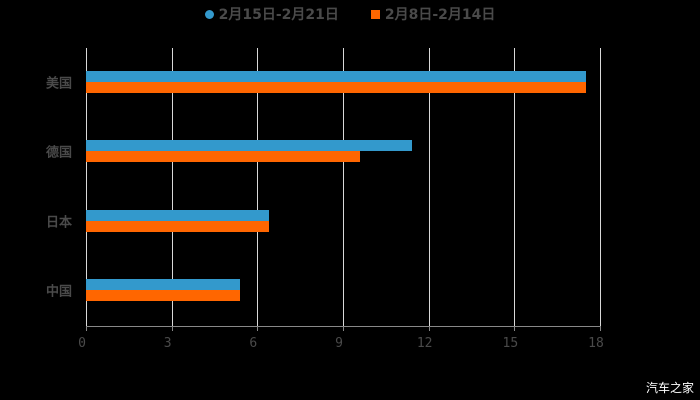 The height and width of the screenshot is (400, 700). I want to click on x-tick-label: 6, so click(253, 343).